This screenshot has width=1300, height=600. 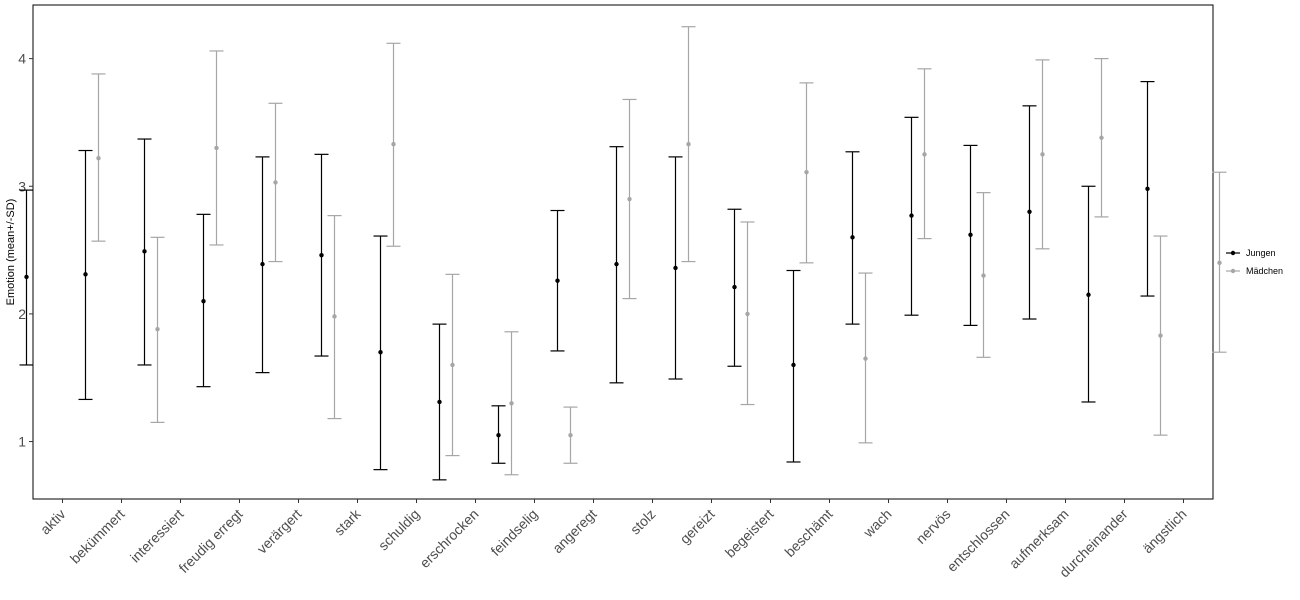 What do you see at coordinates (399, 530) in the screenshot?
I see `x-tick-label: schuldig` at bounding box center [399, 530].